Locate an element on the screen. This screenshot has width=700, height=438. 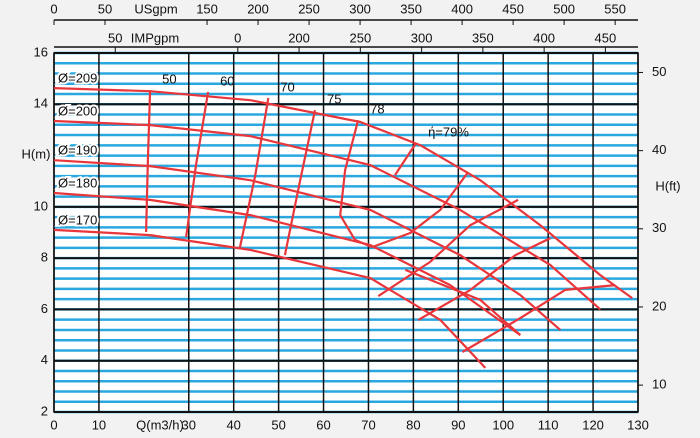
curve-label lbl: Ø=200 is located at coordinates (77, 110).